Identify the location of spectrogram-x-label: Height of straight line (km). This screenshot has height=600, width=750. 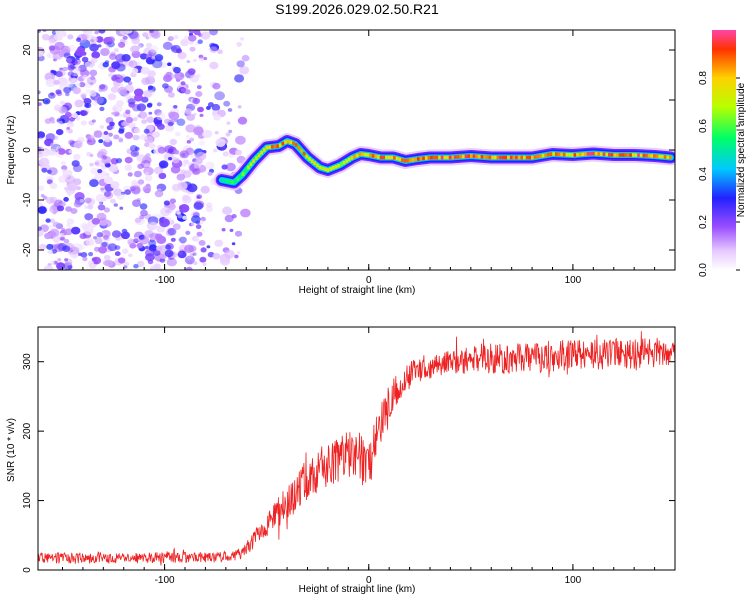
(357, 290).